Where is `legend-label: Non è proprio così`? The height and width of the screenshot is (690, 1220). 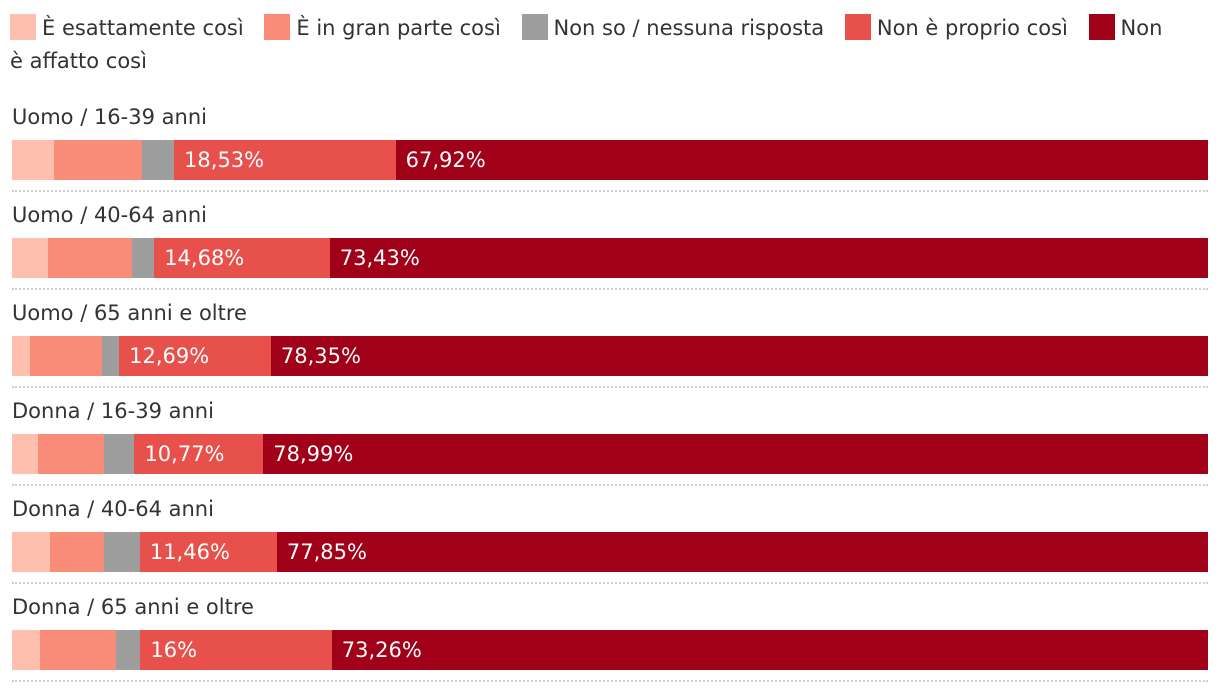
legend-label: Non è proprio così is located at coordinates (972, 28).